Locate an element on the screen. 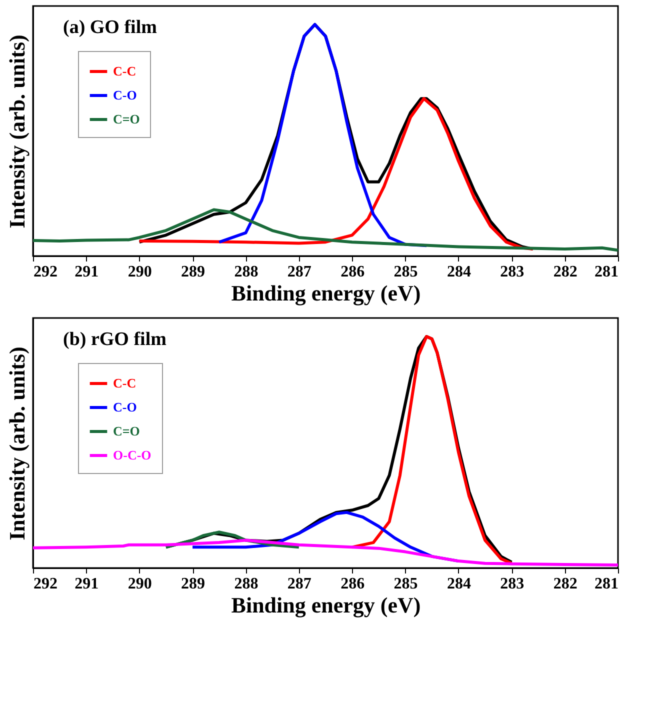  annotation: (a) GO film is located at coordinates (110, 27).